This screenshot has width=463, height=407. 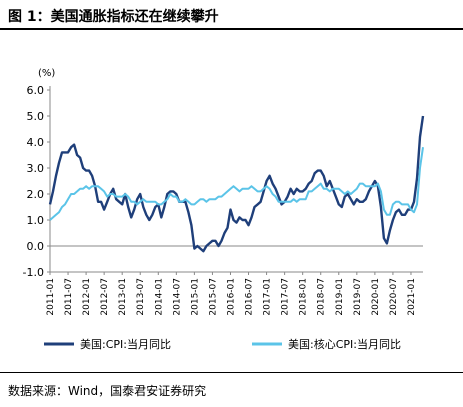 I want to click on legend-label: 美国:核心CPI:当月同比, so click(x=344, y=344).